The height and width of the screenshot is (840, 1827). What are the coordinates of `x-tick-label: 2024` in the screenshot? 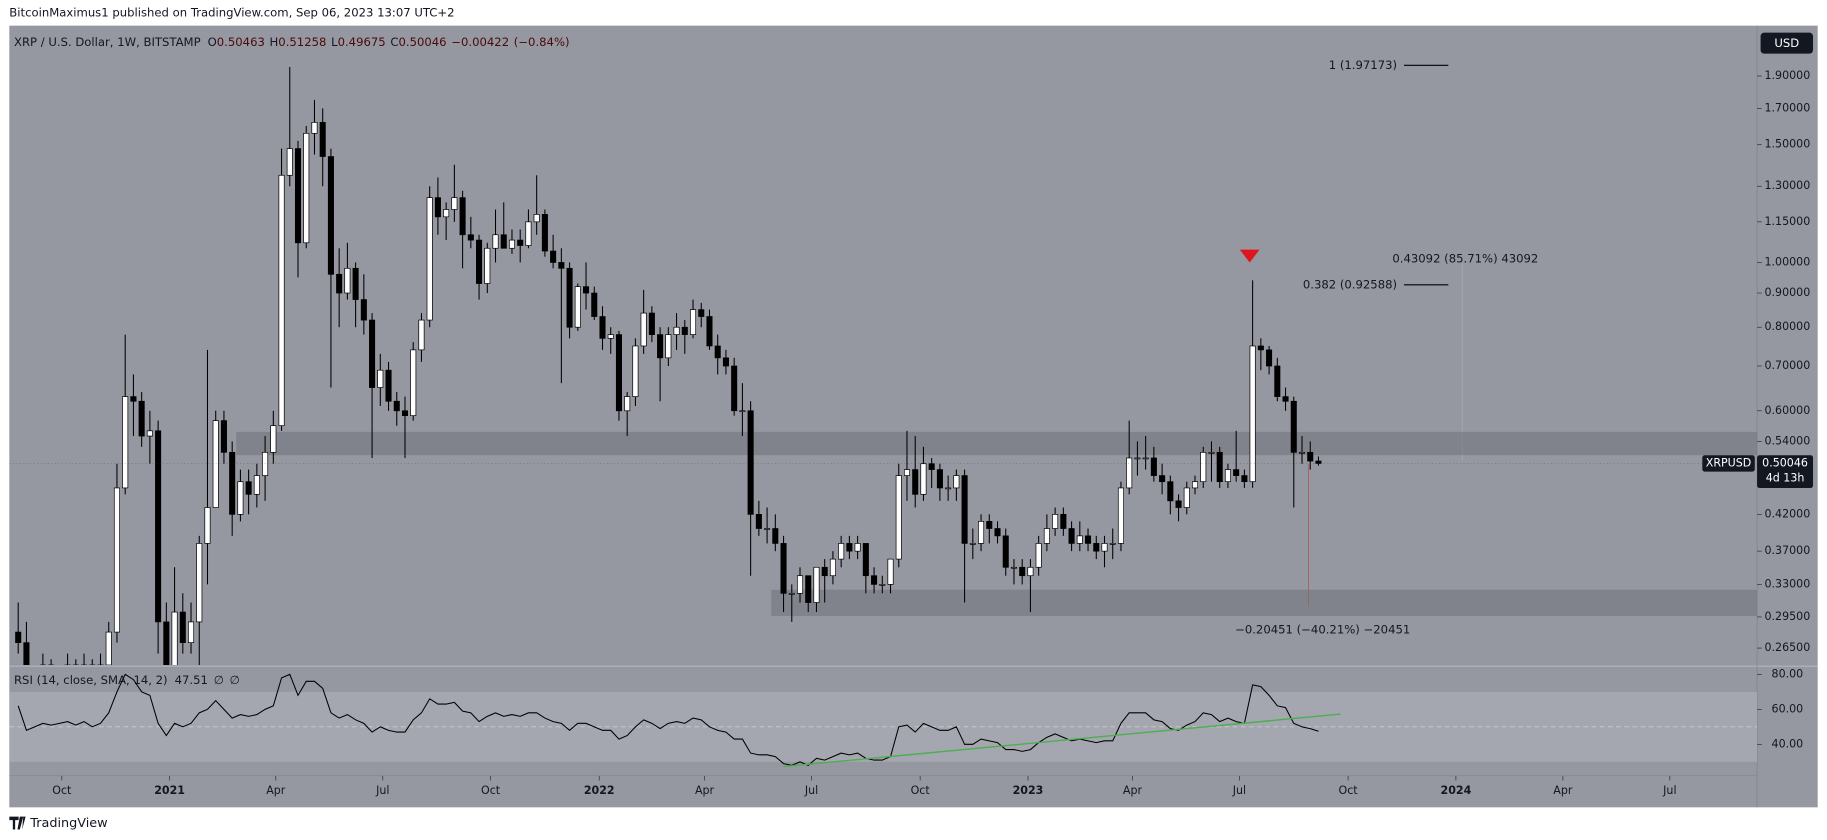 It's located at (1456, 790).